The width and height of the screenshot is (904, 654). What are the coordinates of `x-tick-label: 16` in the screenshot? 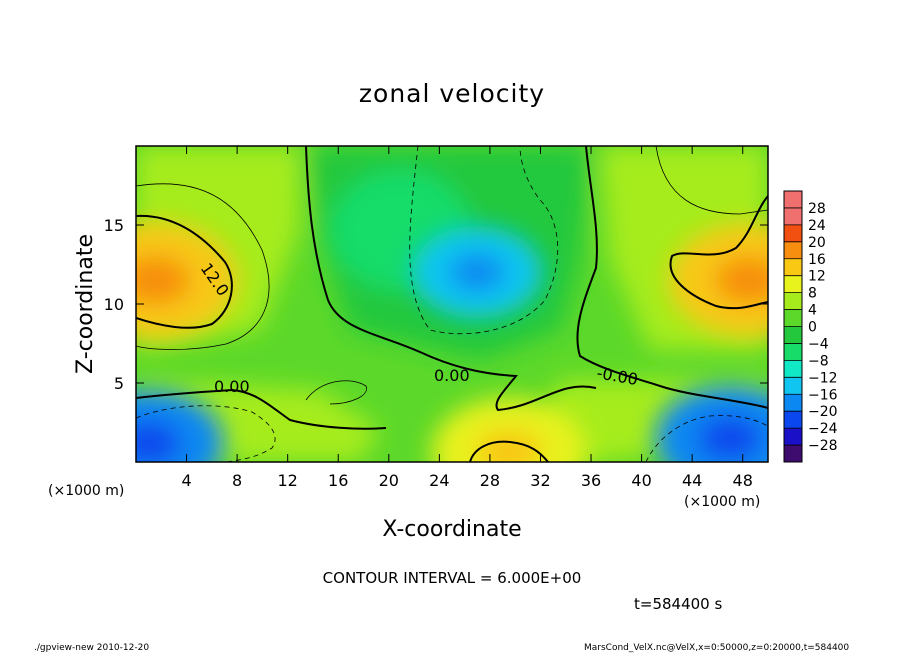 It's located at (338, 480).